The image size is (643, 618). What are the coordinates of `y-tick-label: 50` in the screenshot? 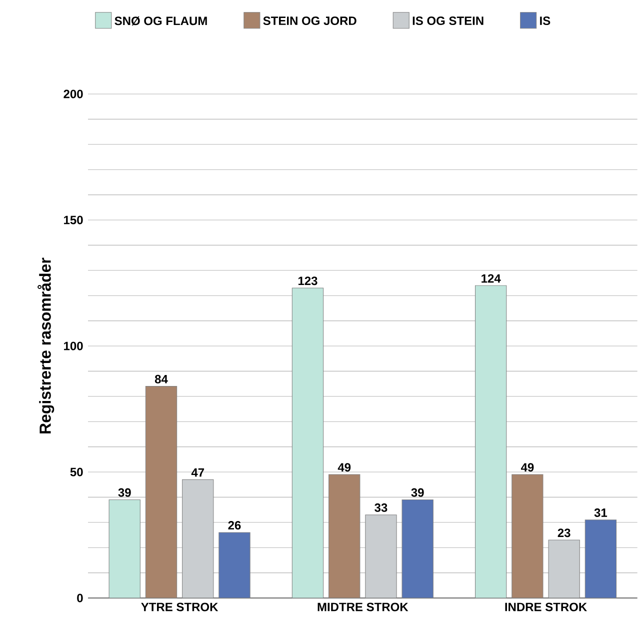 It's located at (76, 472).